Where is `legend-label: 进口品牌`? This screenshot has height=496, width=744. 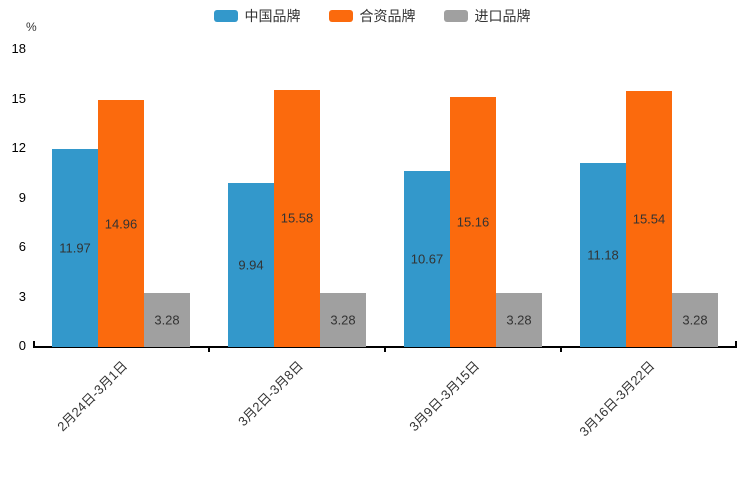
legend-label: 进口品牌 is located at coordinates (502, 16).